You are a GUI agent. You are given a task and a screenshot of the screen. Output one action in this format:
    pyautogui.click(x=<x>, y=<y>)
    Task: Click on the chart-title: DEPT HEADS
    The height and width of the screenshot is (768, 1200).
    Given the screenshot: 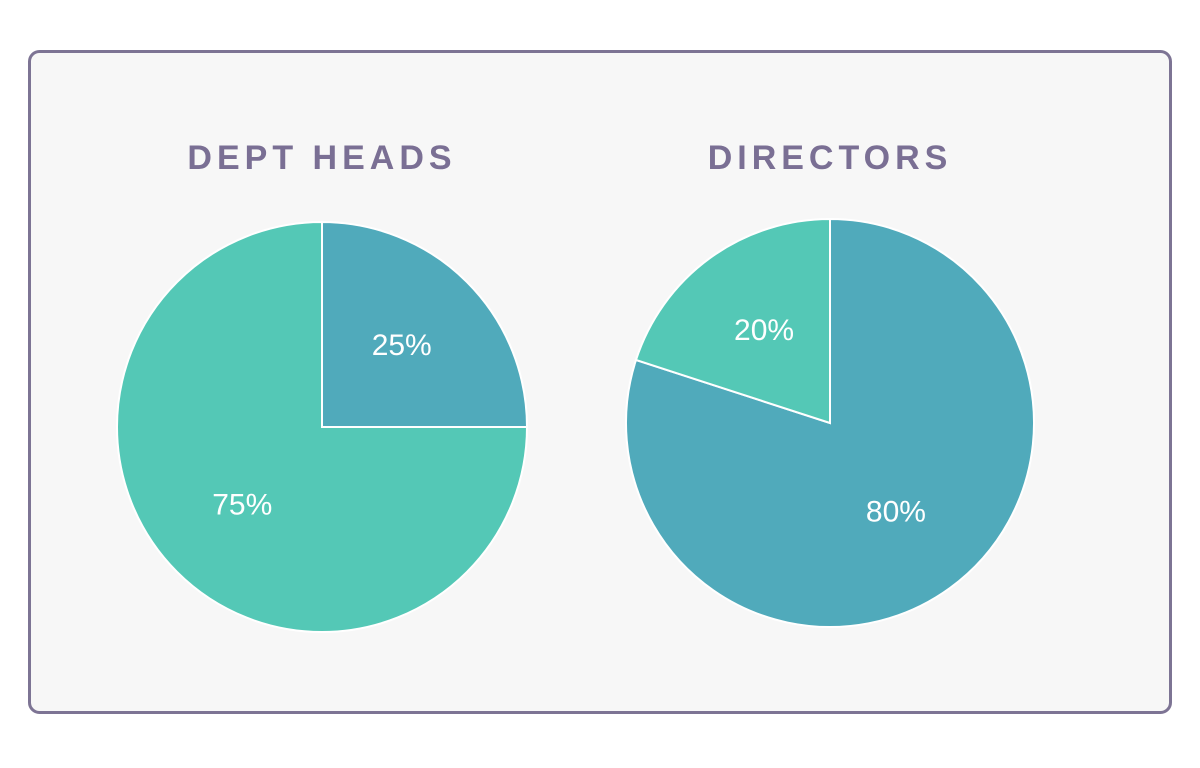 What is the action you would take?
    pyautogui.click(x=321, y=158)
    